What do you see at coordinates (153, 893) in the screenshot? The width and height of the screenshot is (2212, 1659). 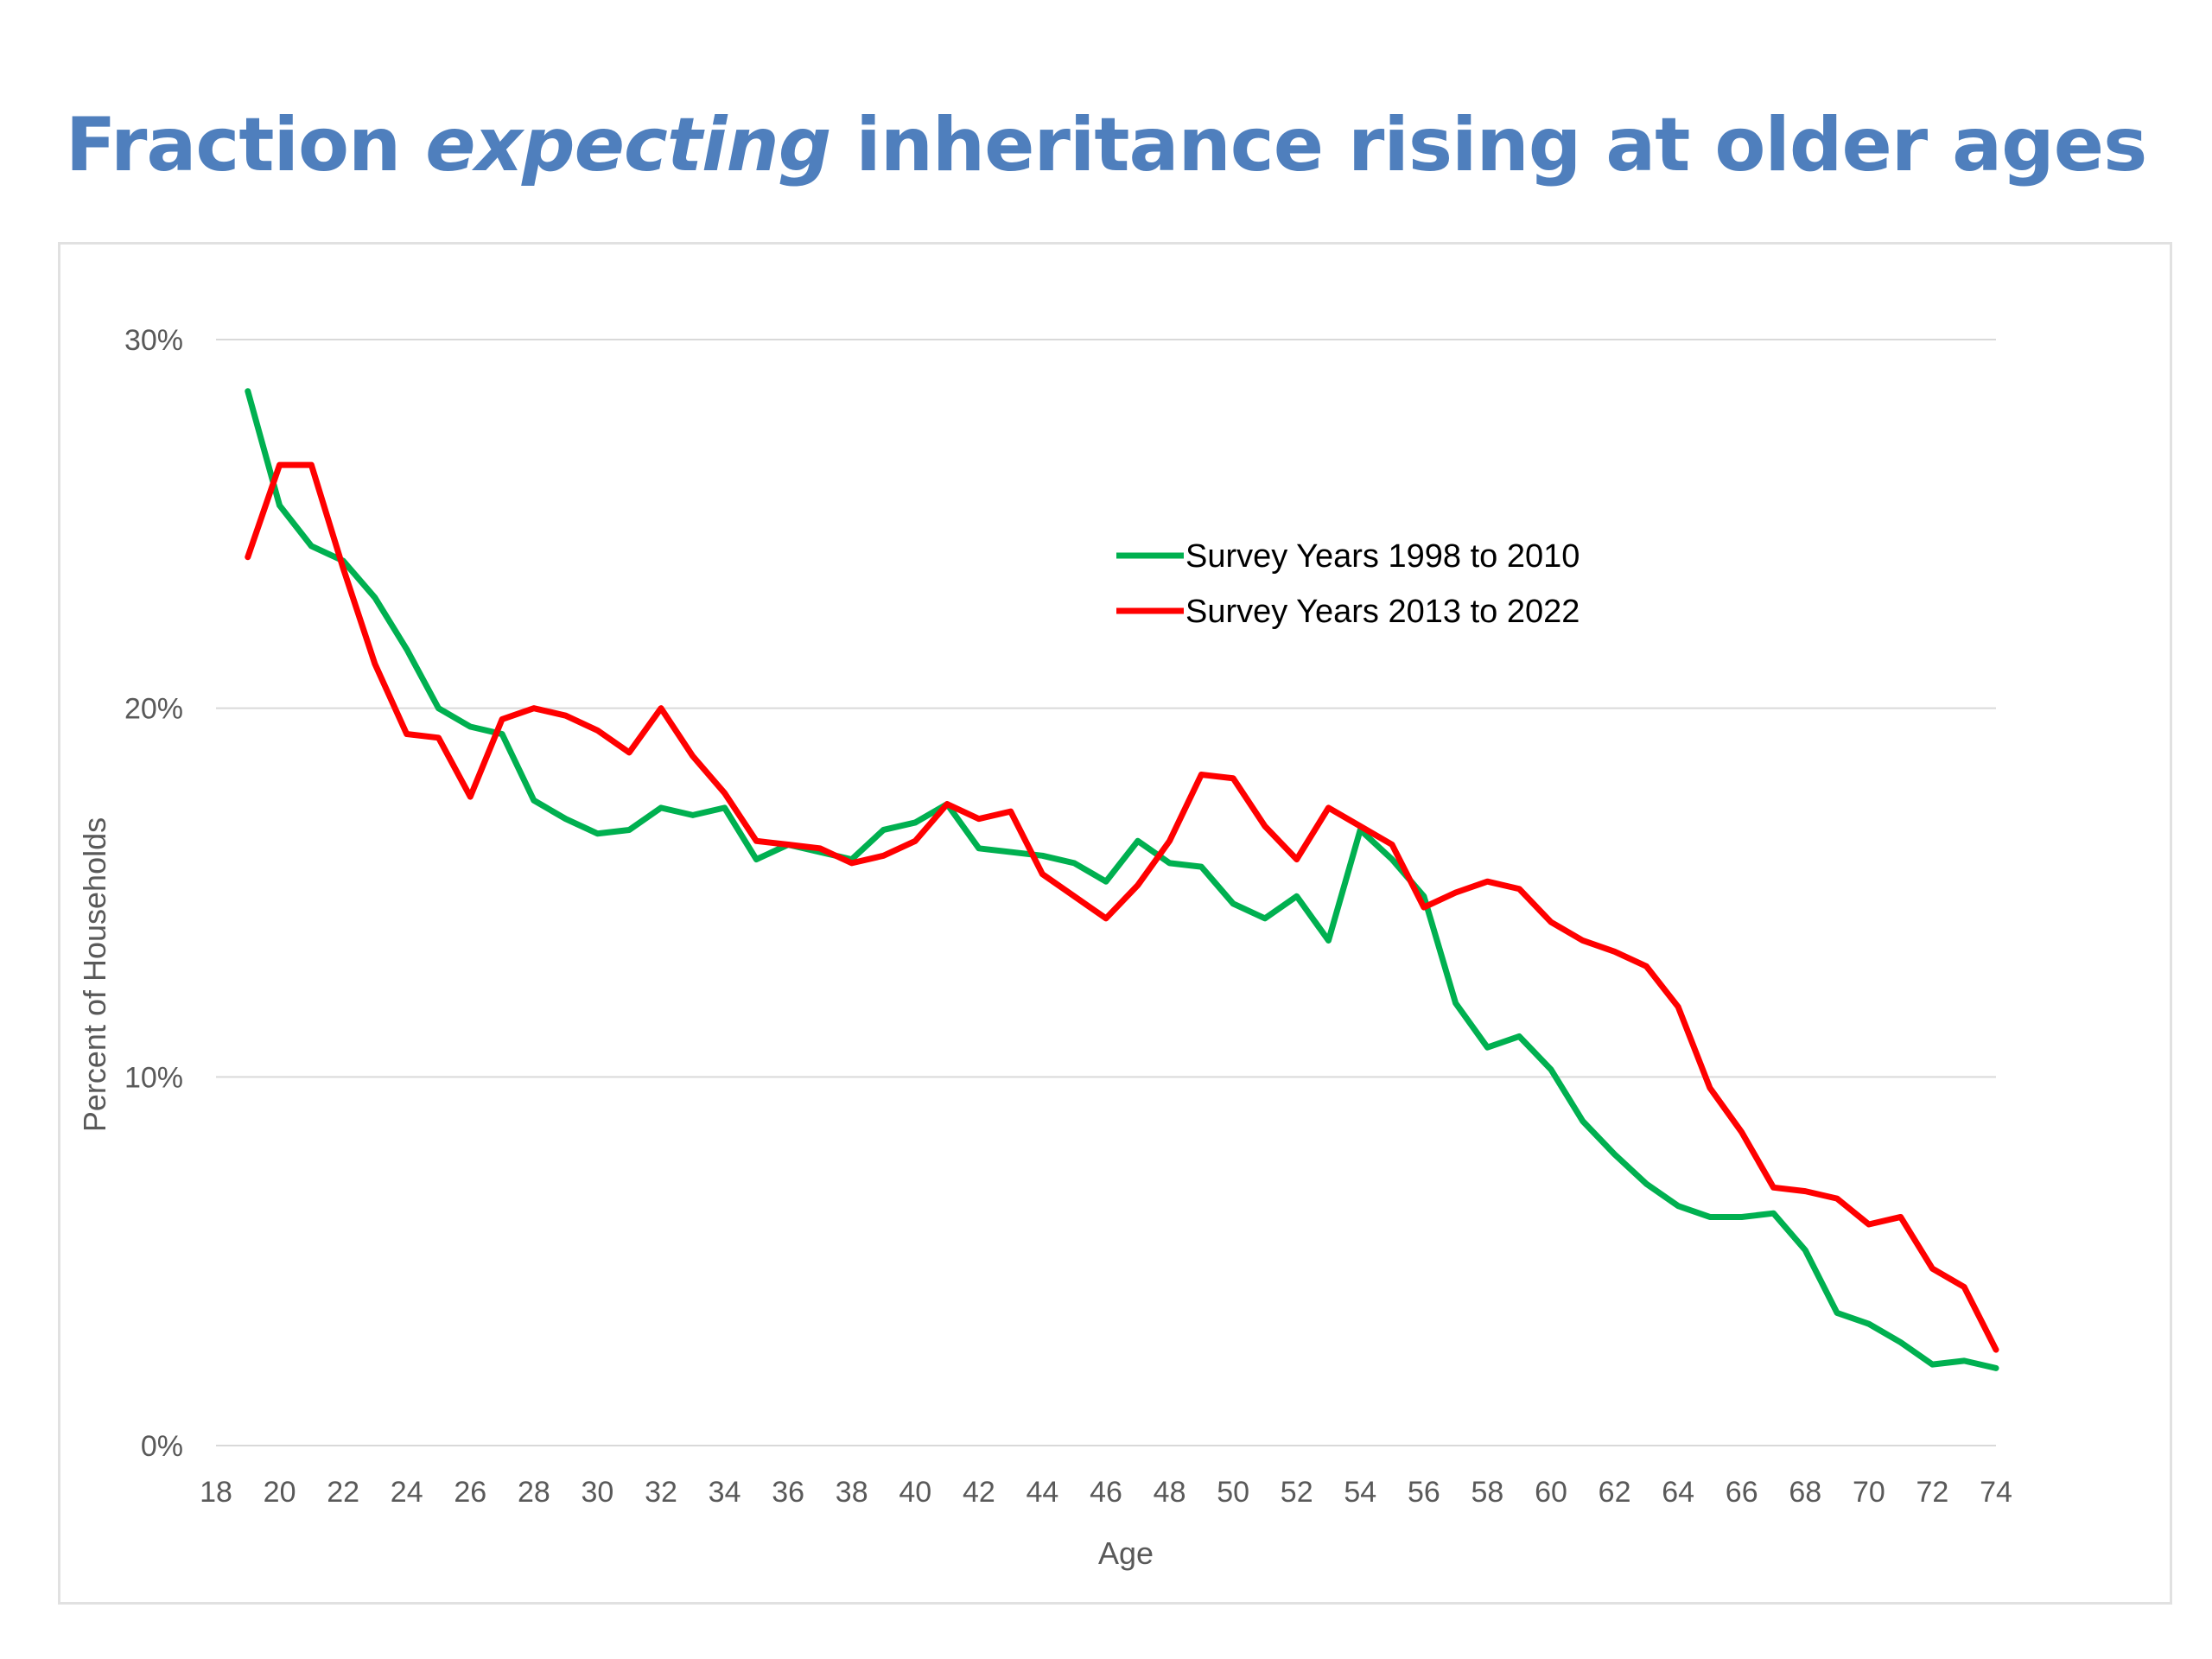 I see `y-axis-ticks: 0% 10% 20% 30%` at bounding box center [153, 893].